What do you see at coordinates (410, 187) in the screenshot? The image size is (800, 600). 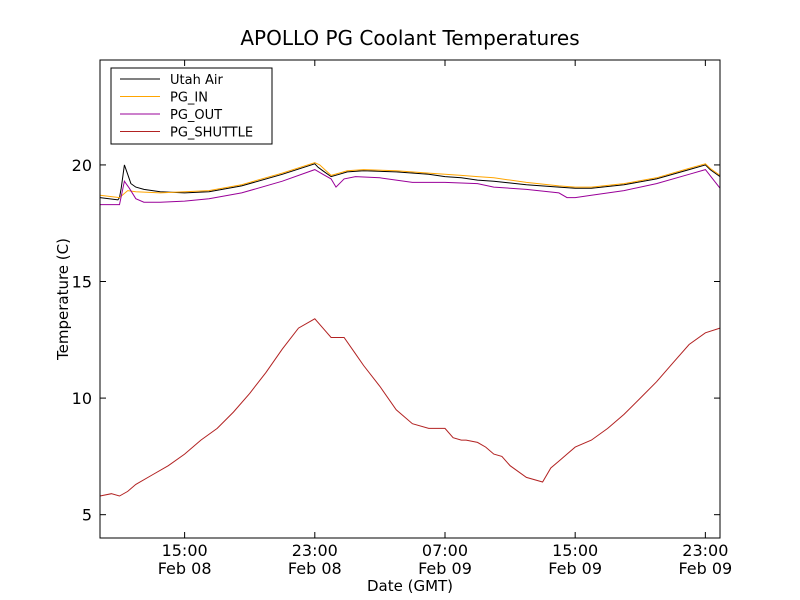 I see `series-line-pg-out` at bounding box center [410, 187].